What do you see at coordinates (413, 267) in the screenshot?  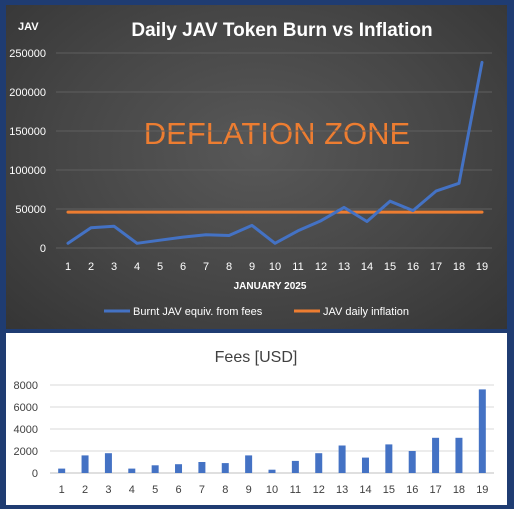 I see `x-tick-label: 16` at bounding box center [413, 267].